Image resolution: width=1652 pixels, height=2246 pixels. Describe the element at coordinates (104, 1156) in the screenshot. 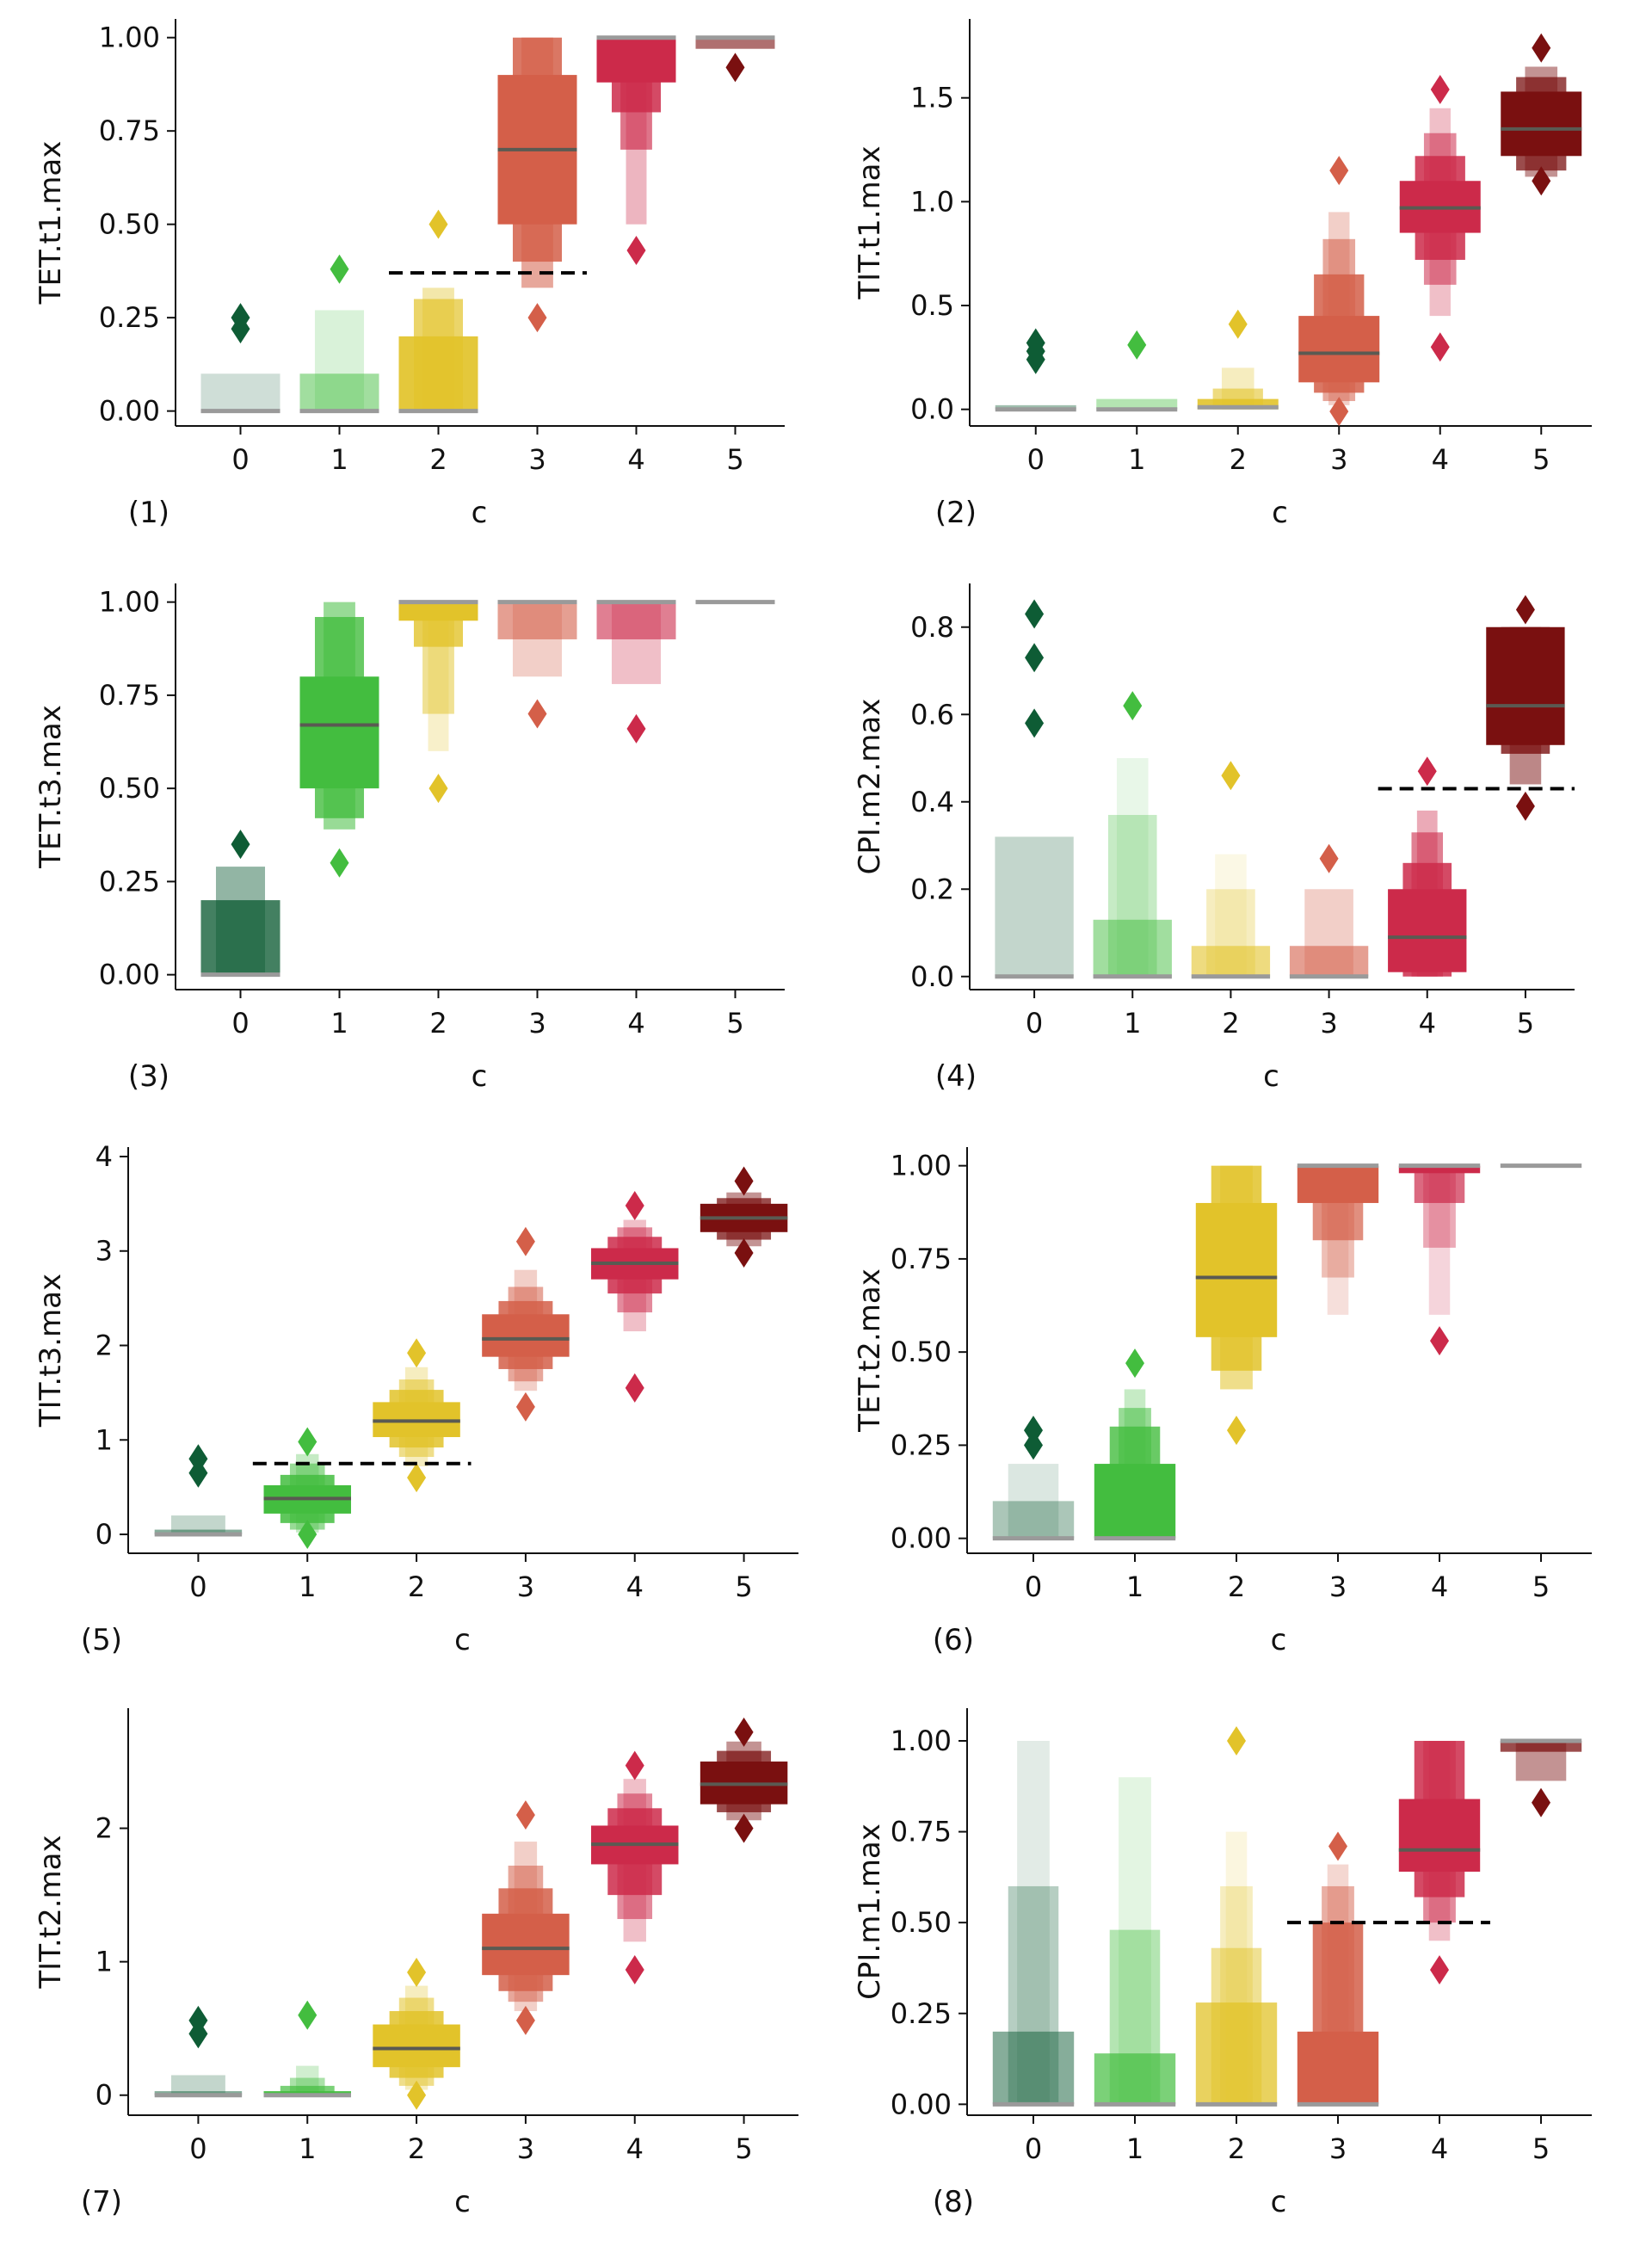

I see `y-tick-label: 4` at that location.